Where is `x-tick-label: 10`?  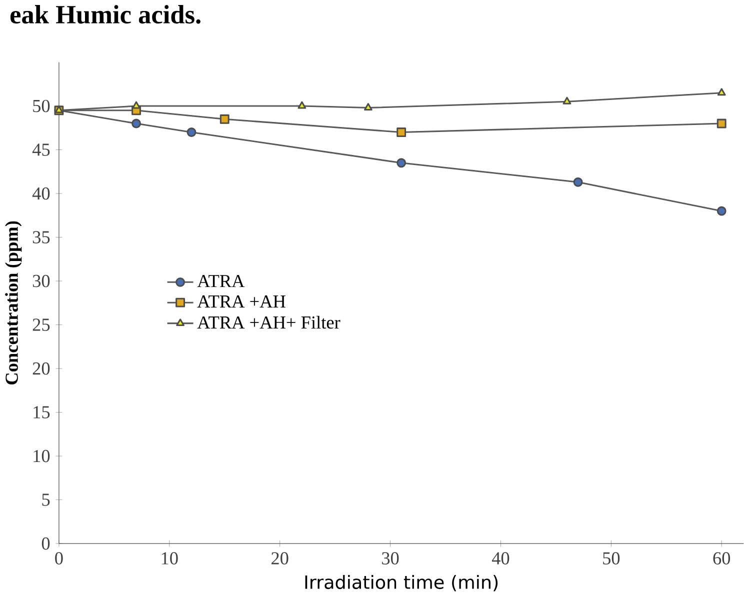 x-tick-label: 10 is located at coordinates (170, 558).